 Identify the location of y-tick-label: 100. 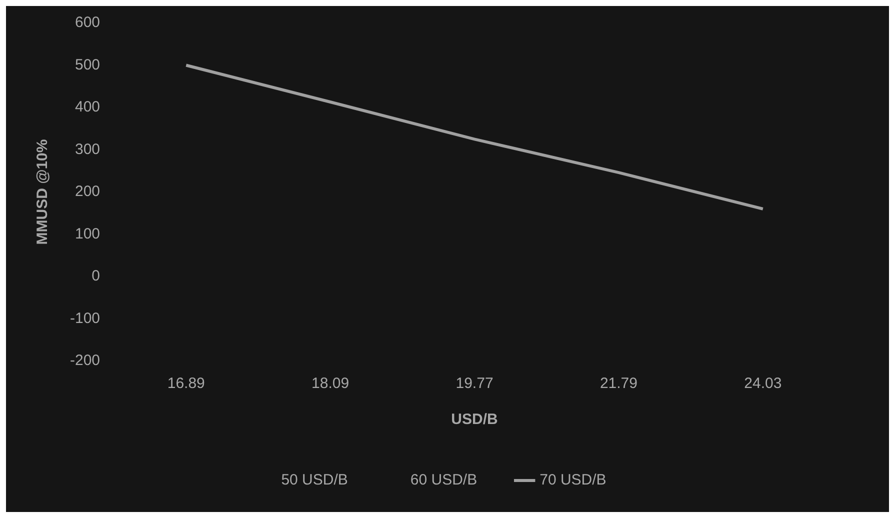
(87, 233).